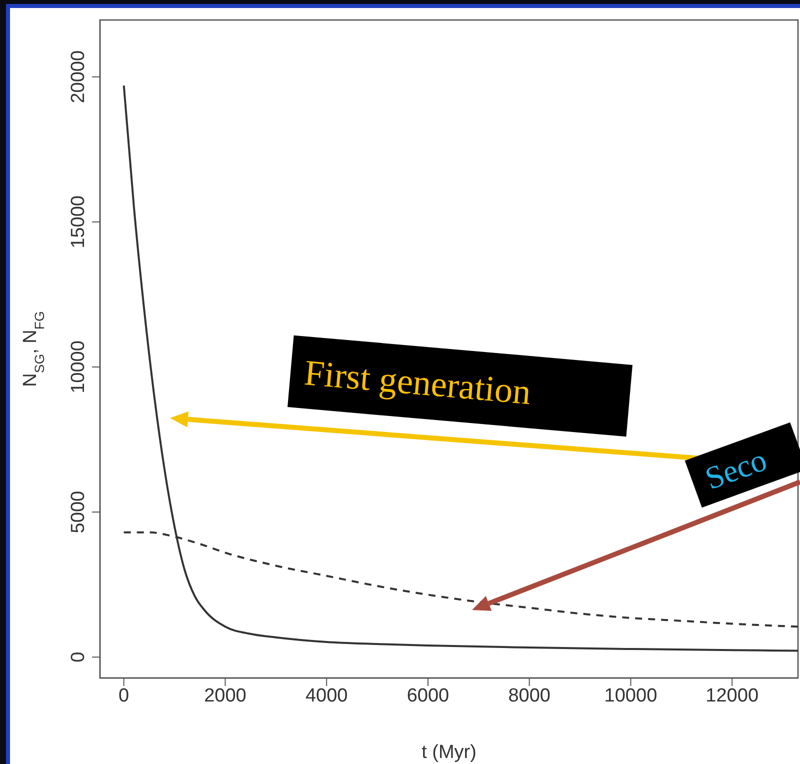 The width and height of the screenshot is (800, 764). What do you see at coordinates (417, 382) in the screenshot?
I see `annotation: First generation` at bounding box center [417, 382].